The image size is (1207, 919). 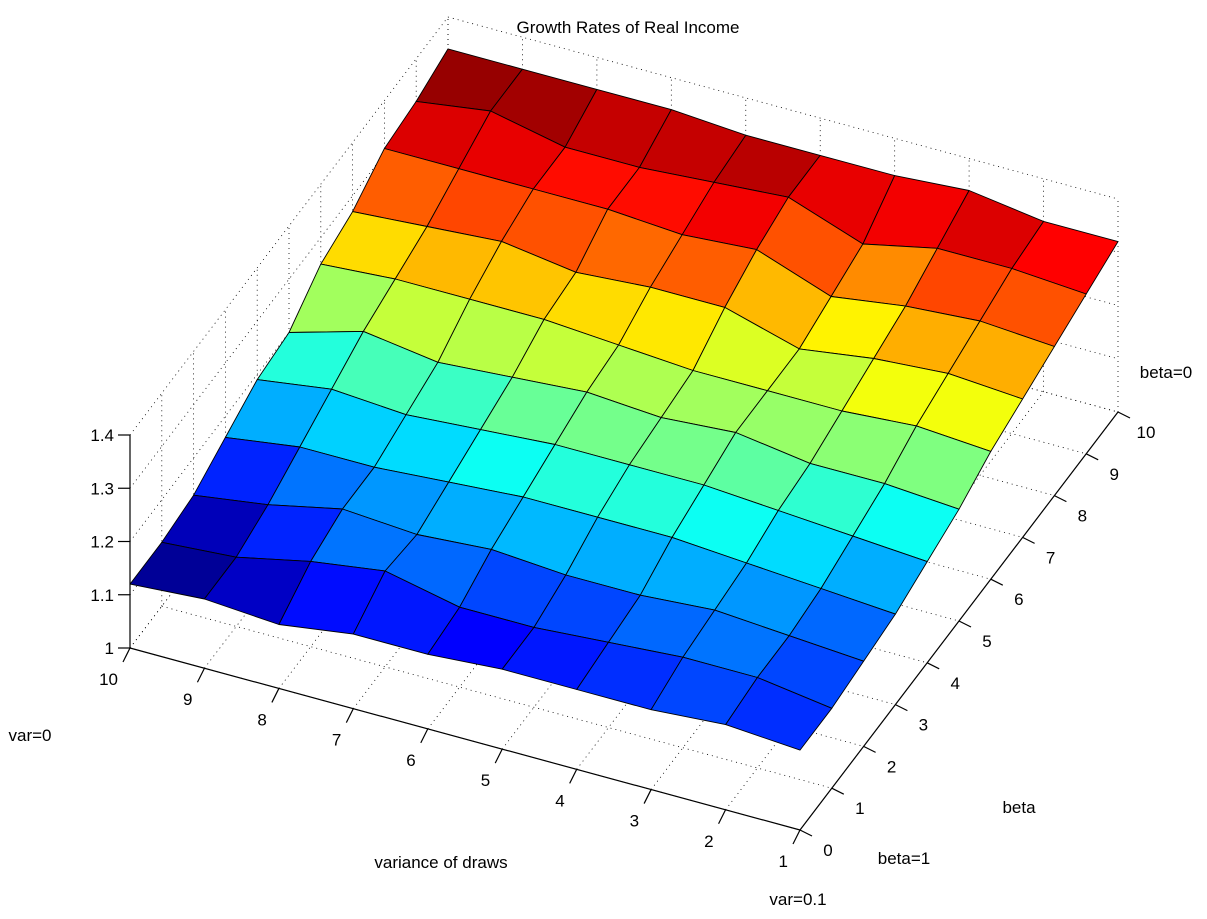 I want to click on x-tick-label: 6, so click(x=410, y=760).